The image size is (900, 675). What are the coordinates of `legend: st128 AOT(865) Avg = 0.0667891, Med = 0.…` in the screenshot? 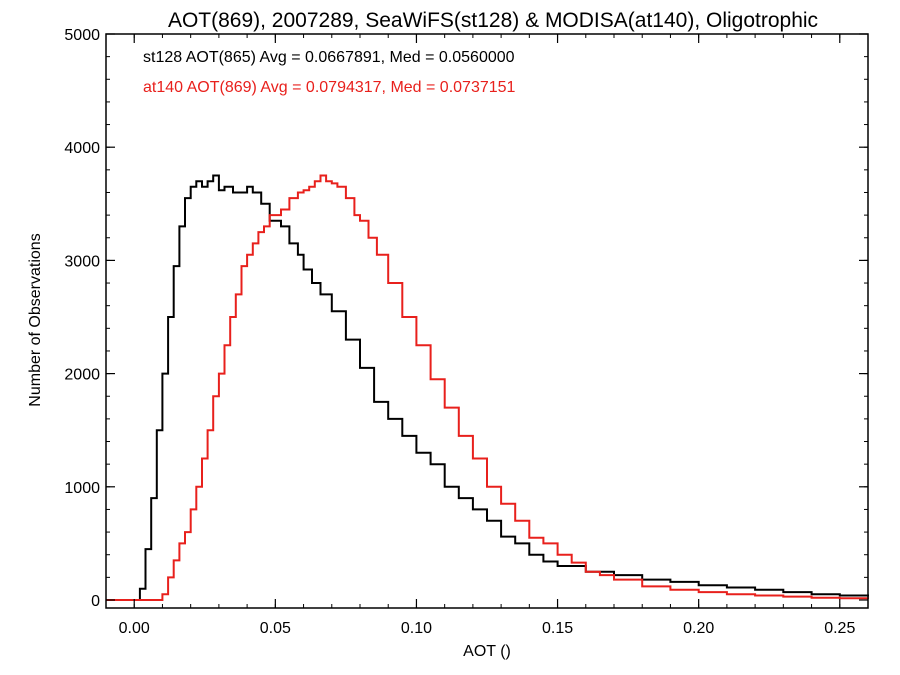 It's located at (329, 72).